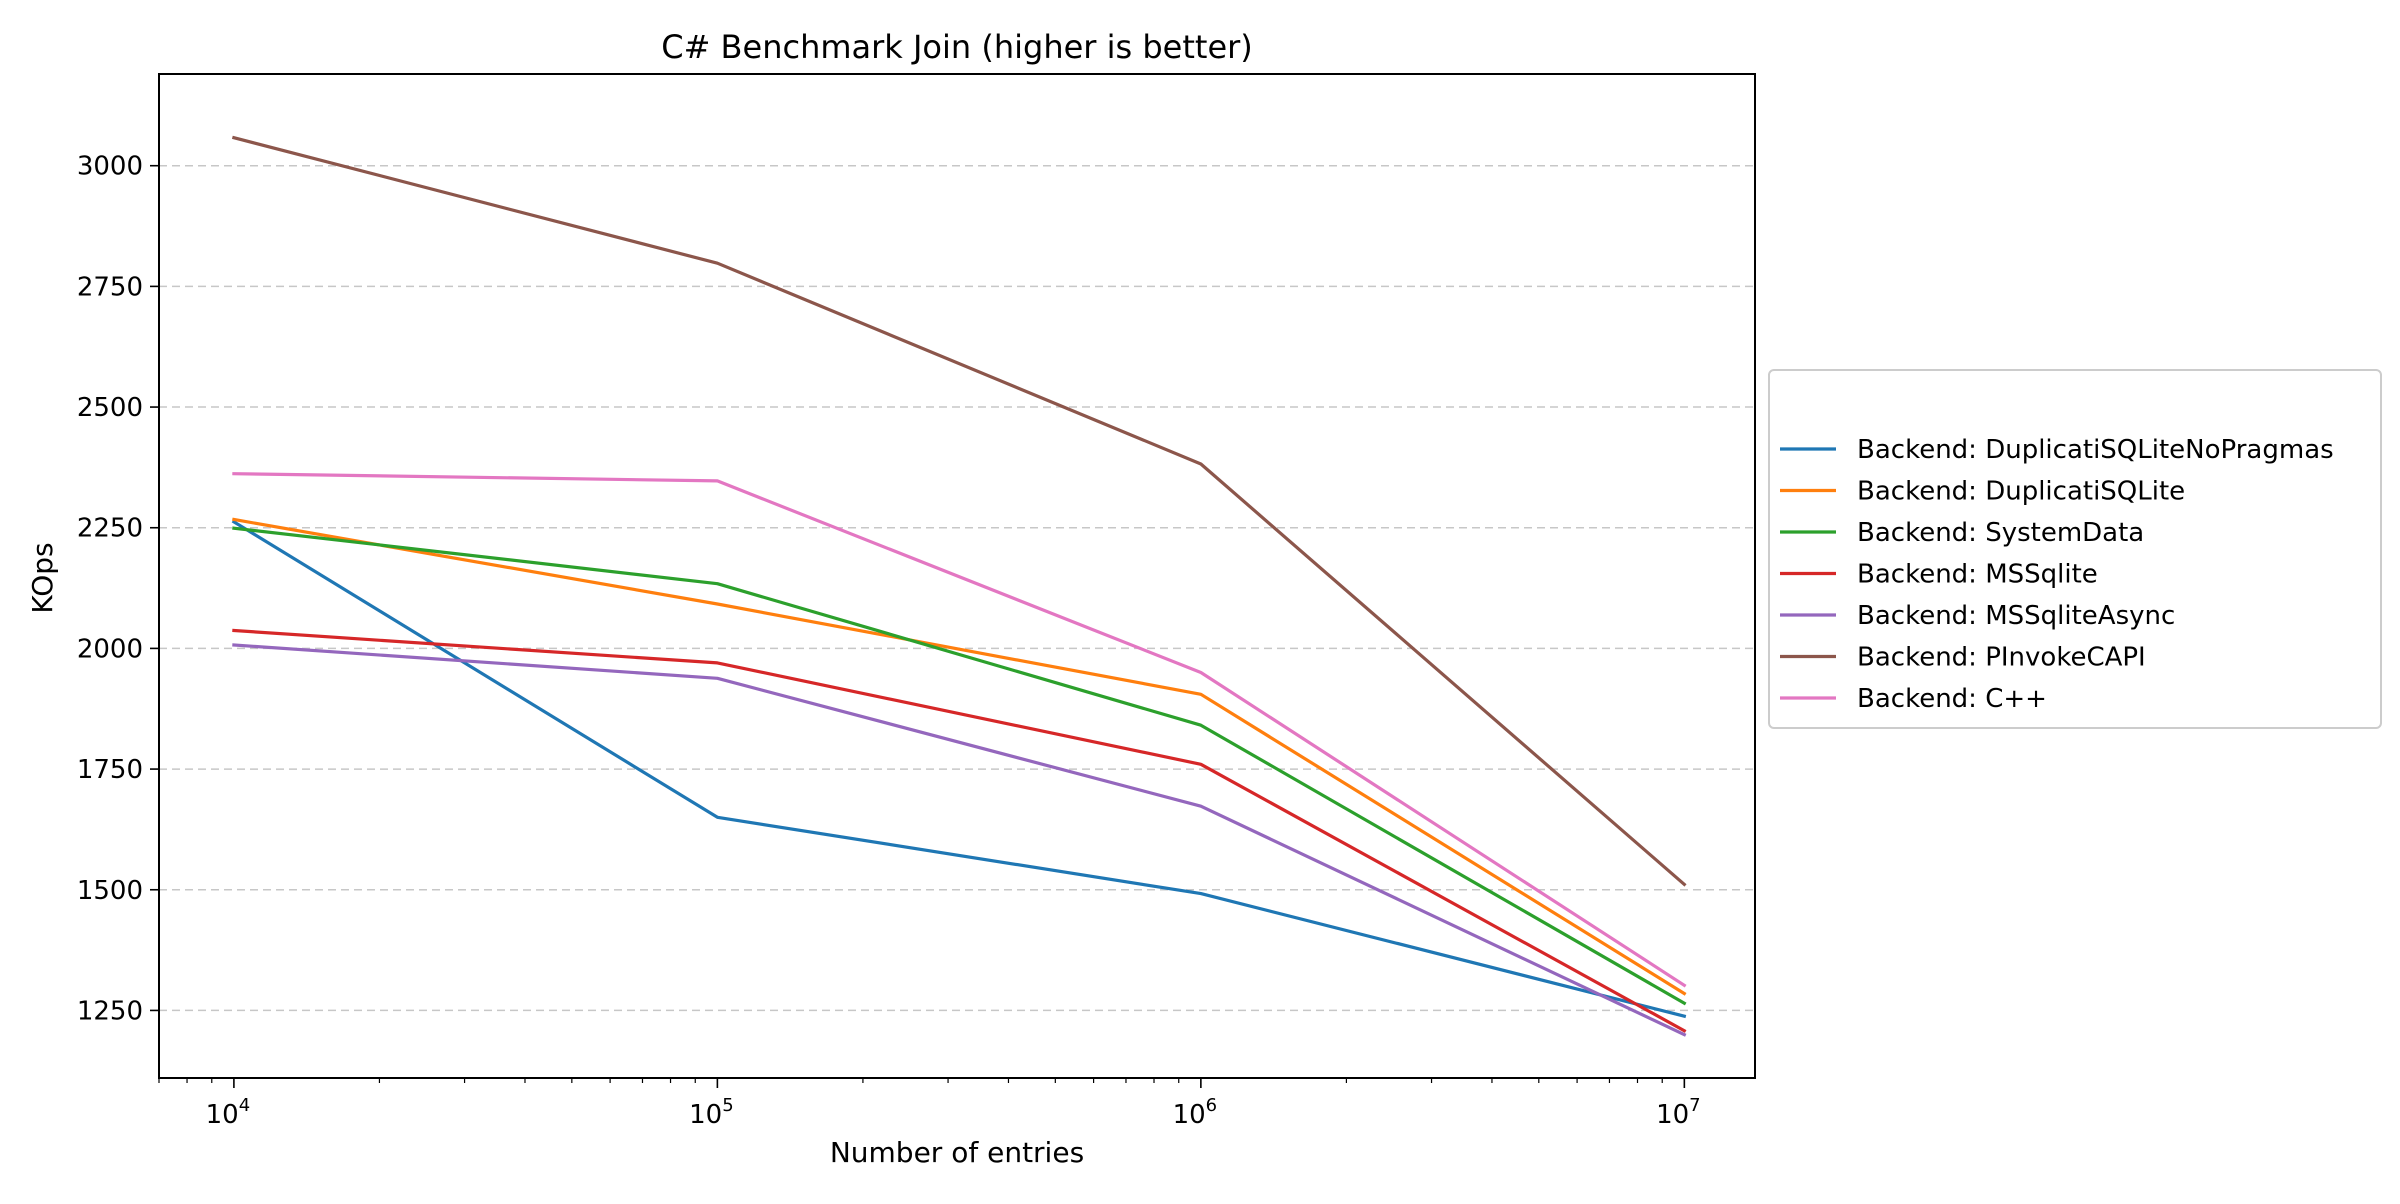  What do you see at coordinates (110, 649) in the screenshot?
I see `y-tick-label: 2000` at bounding box center [110, 649].